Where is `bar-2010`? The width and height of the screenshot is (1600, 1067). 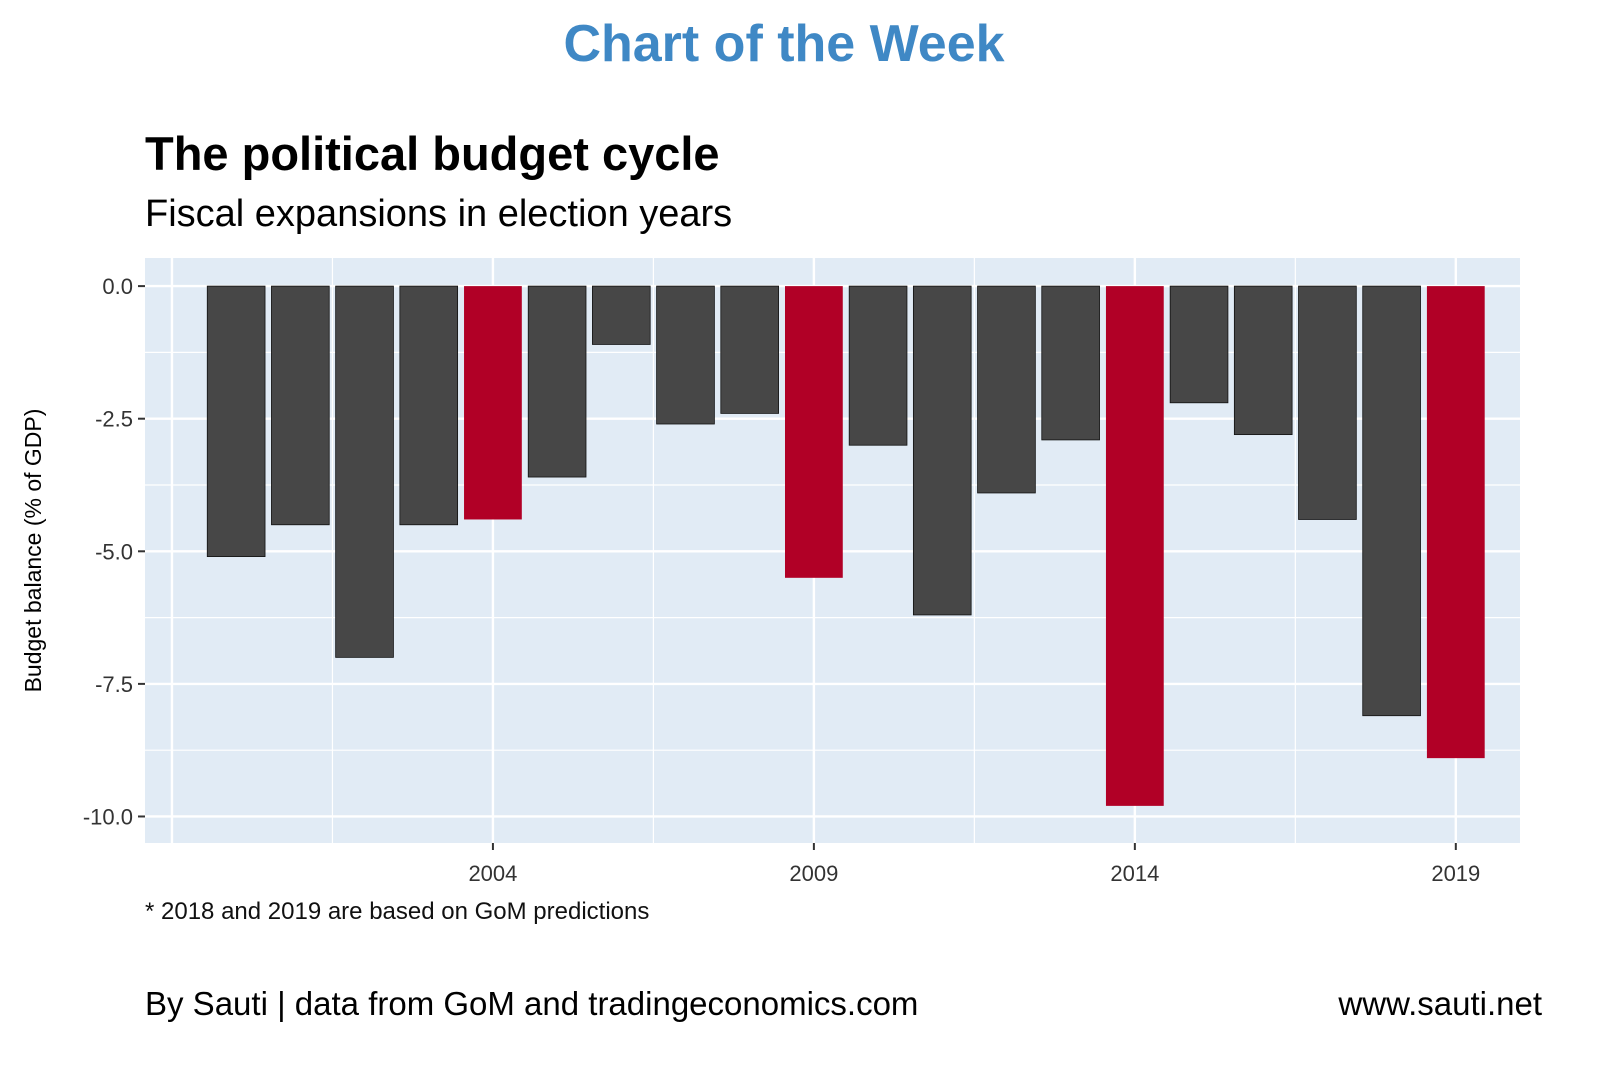
bar-2010 is located at coordinates (878, 365).